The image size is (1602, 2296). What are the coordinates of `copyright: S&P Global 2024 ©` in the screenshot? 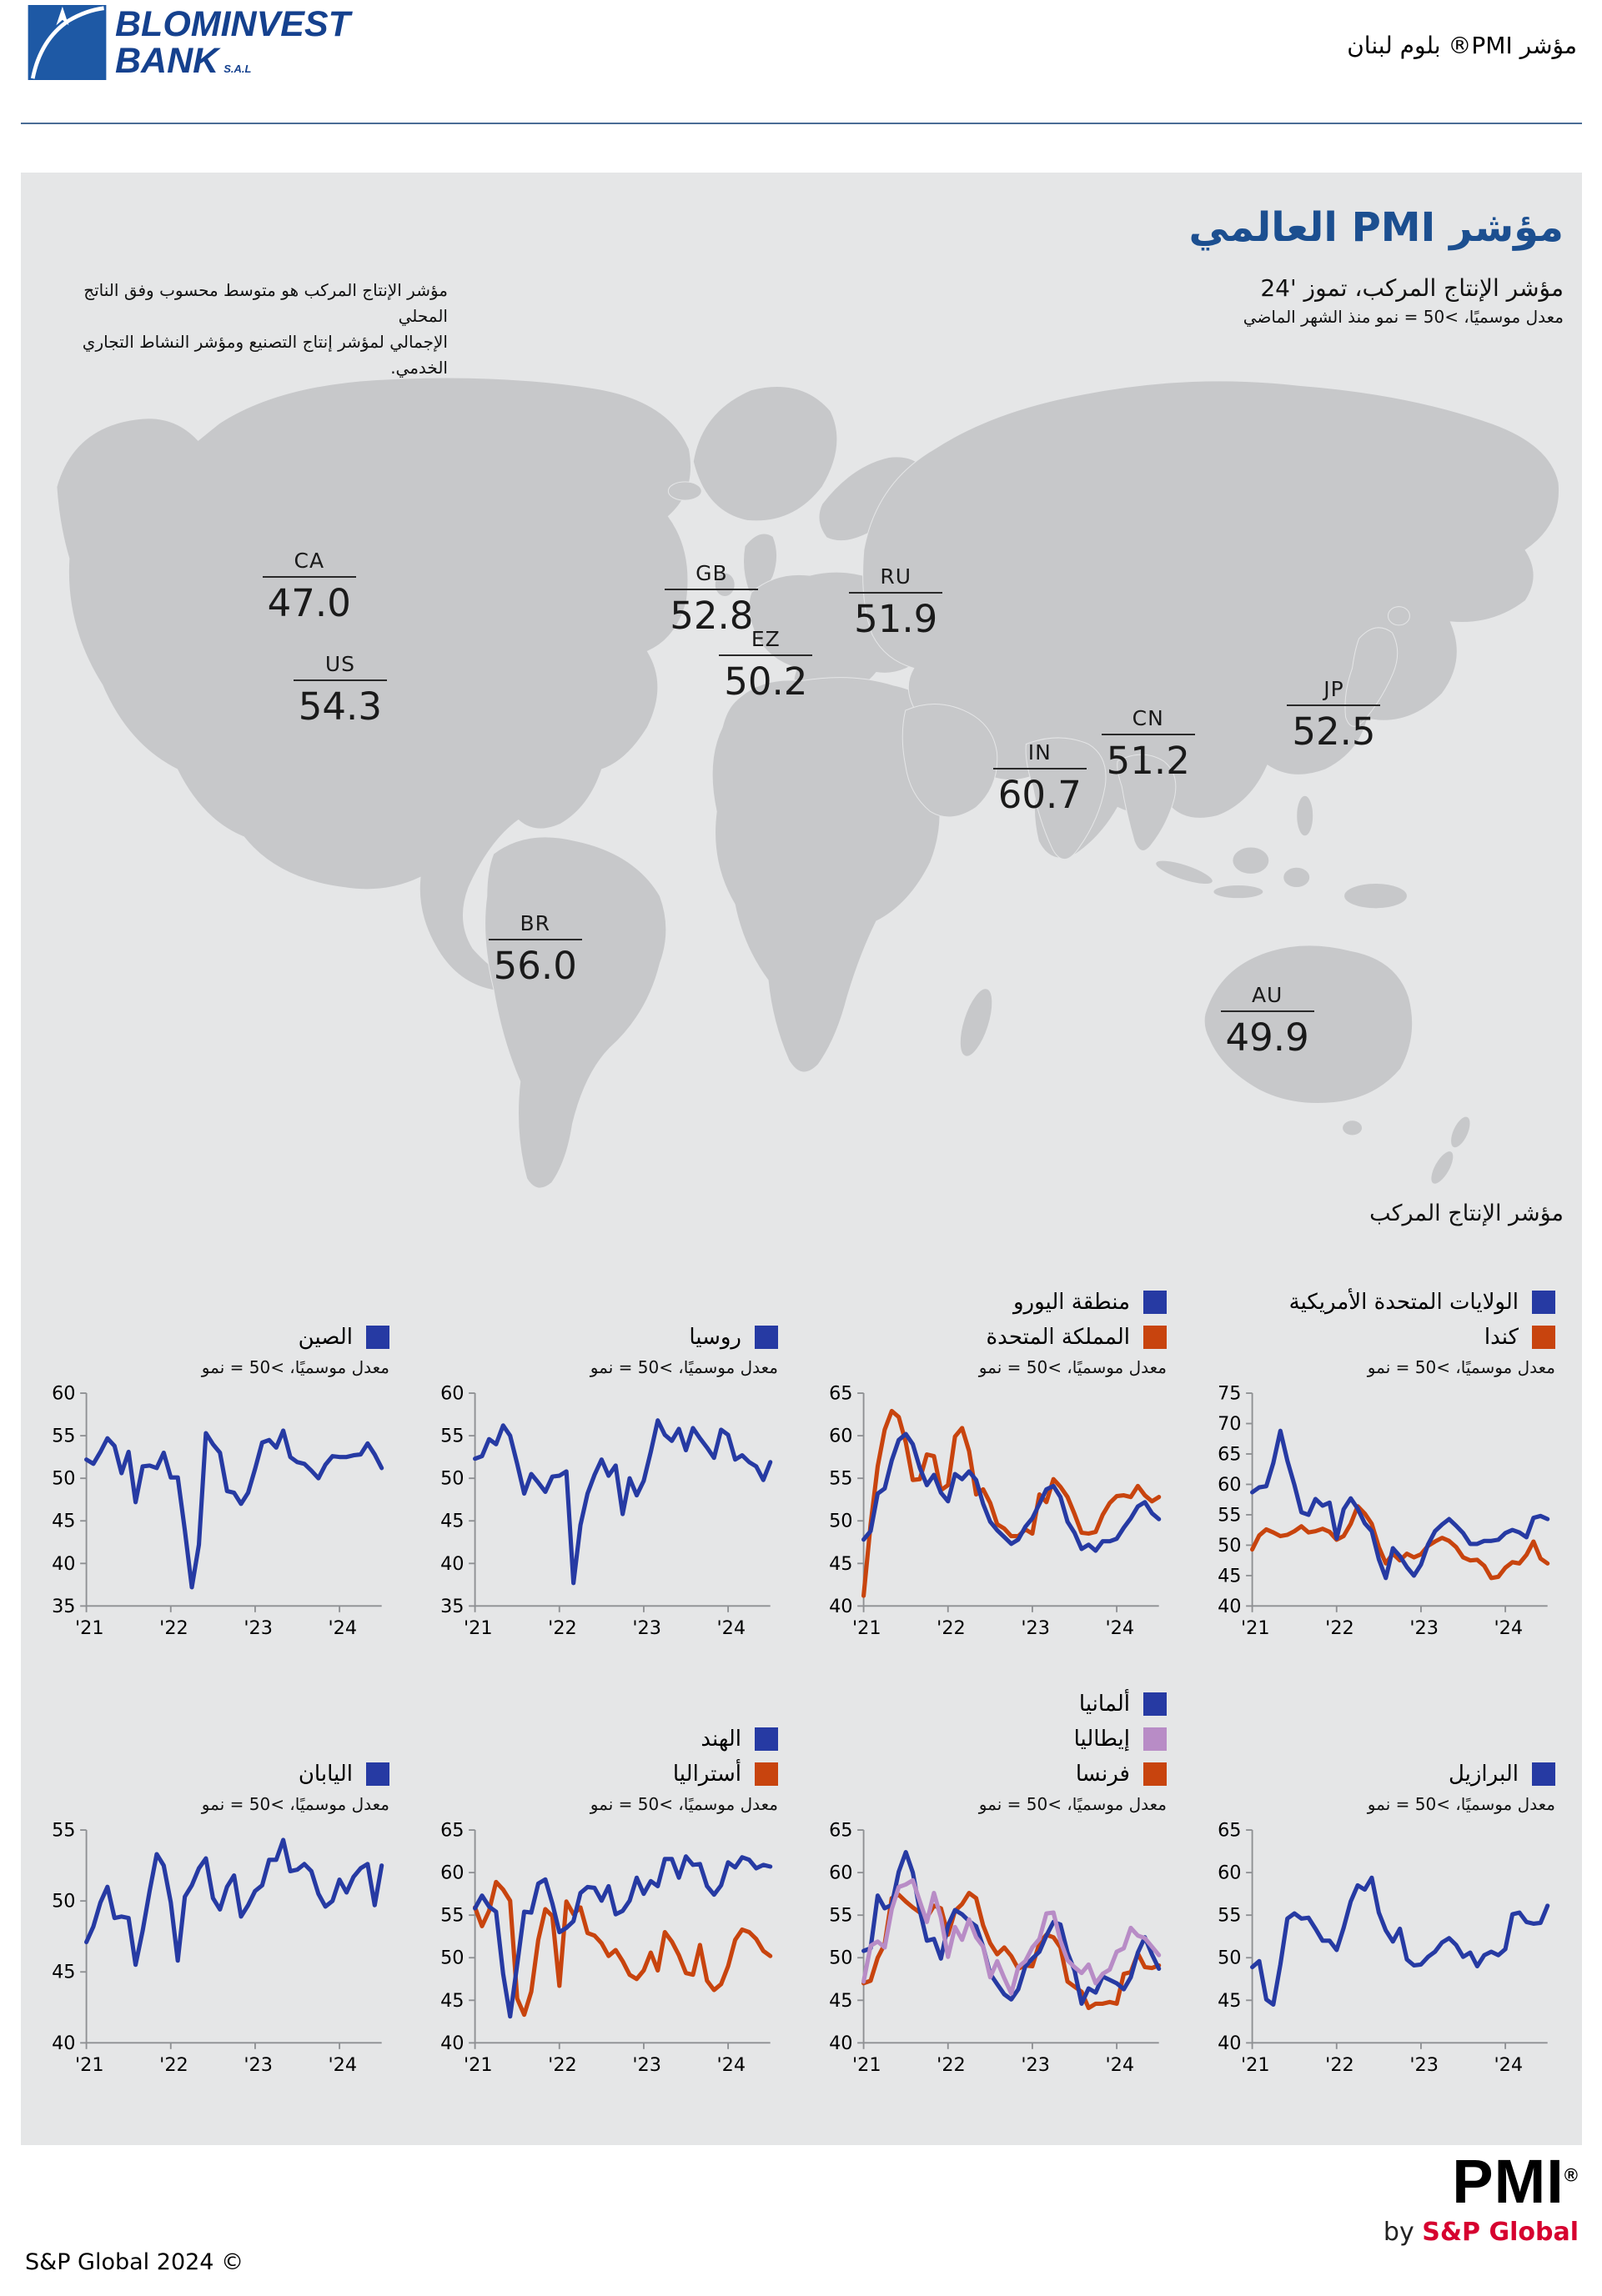 It's located at (134, 2262).